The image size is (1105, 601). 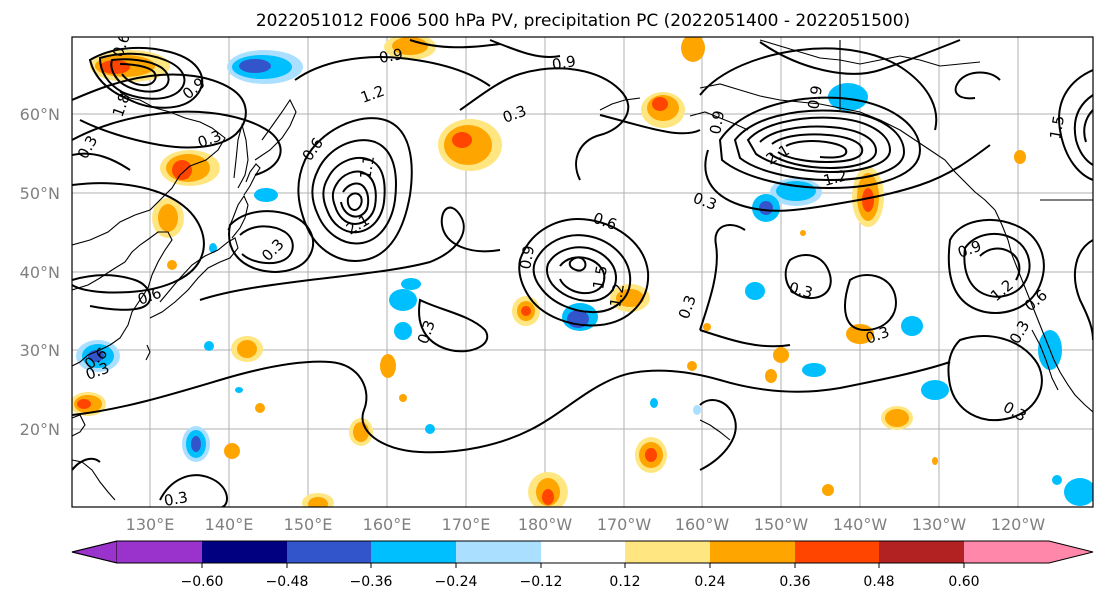 What do you see at coordinates (456, 582) in the screenshot?
I see `colorbar-tick-label: −0.24` at bounding box center [456, 582].